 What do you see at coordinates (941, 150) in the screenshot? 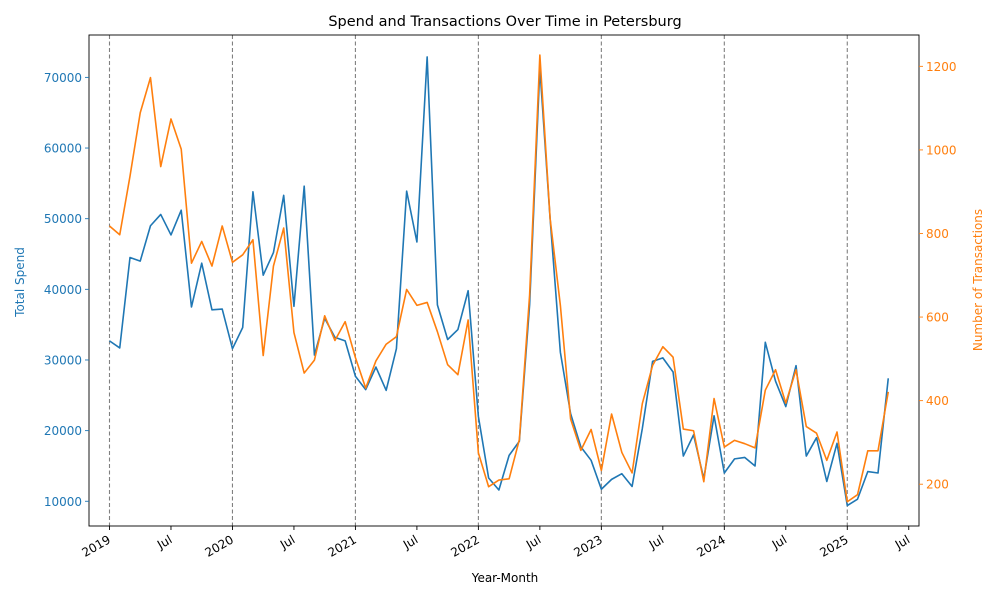
I see `y-right-tick-label: 1000` at bounding box center [941, 150].